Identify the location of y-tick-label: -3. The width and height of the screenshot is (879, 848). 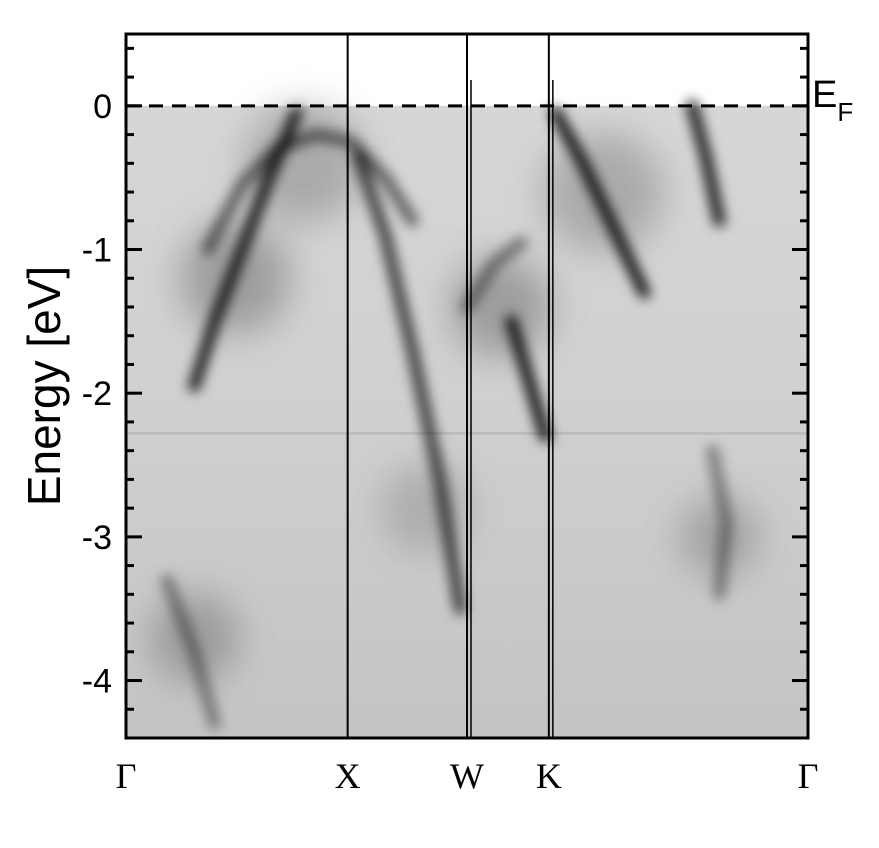
(97, 538).